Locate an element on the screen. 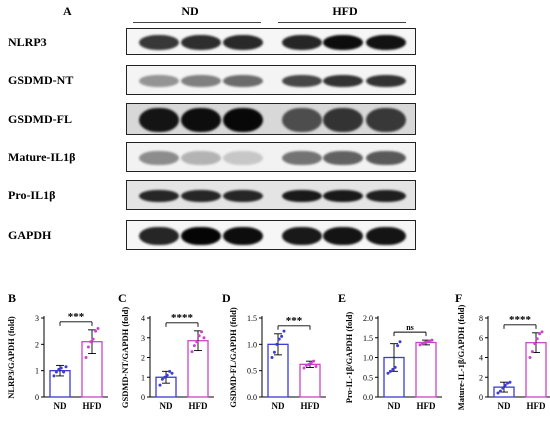 This screenshot has width=550, height=424. panel-letter: B is located at coordinates (12, 298).